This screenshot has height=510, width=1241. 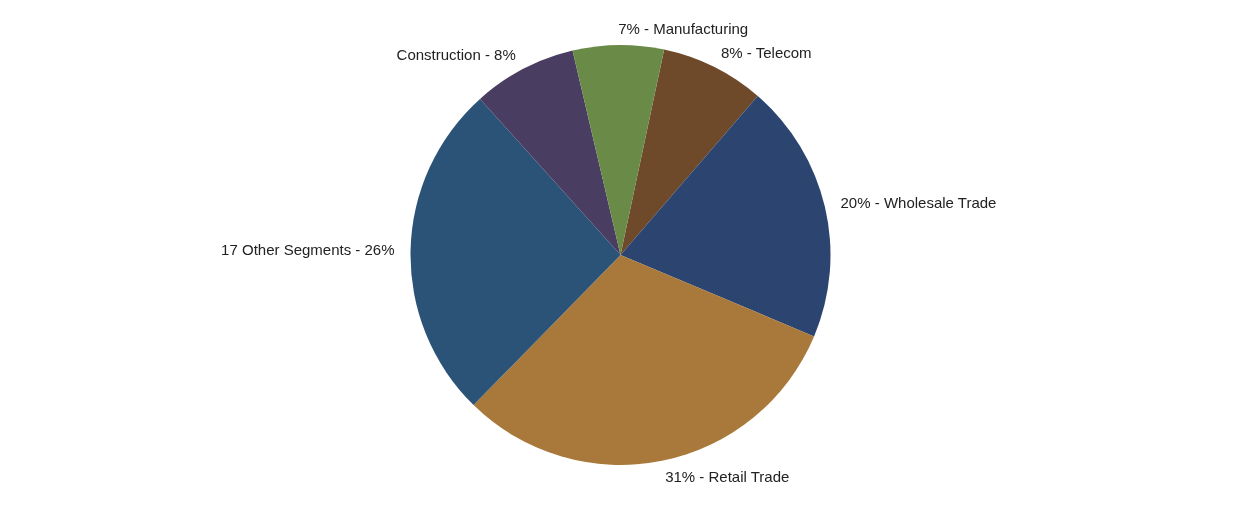 I want to click on slice-label: 17 Other Segments - 26%, so click(x=308, y=250).